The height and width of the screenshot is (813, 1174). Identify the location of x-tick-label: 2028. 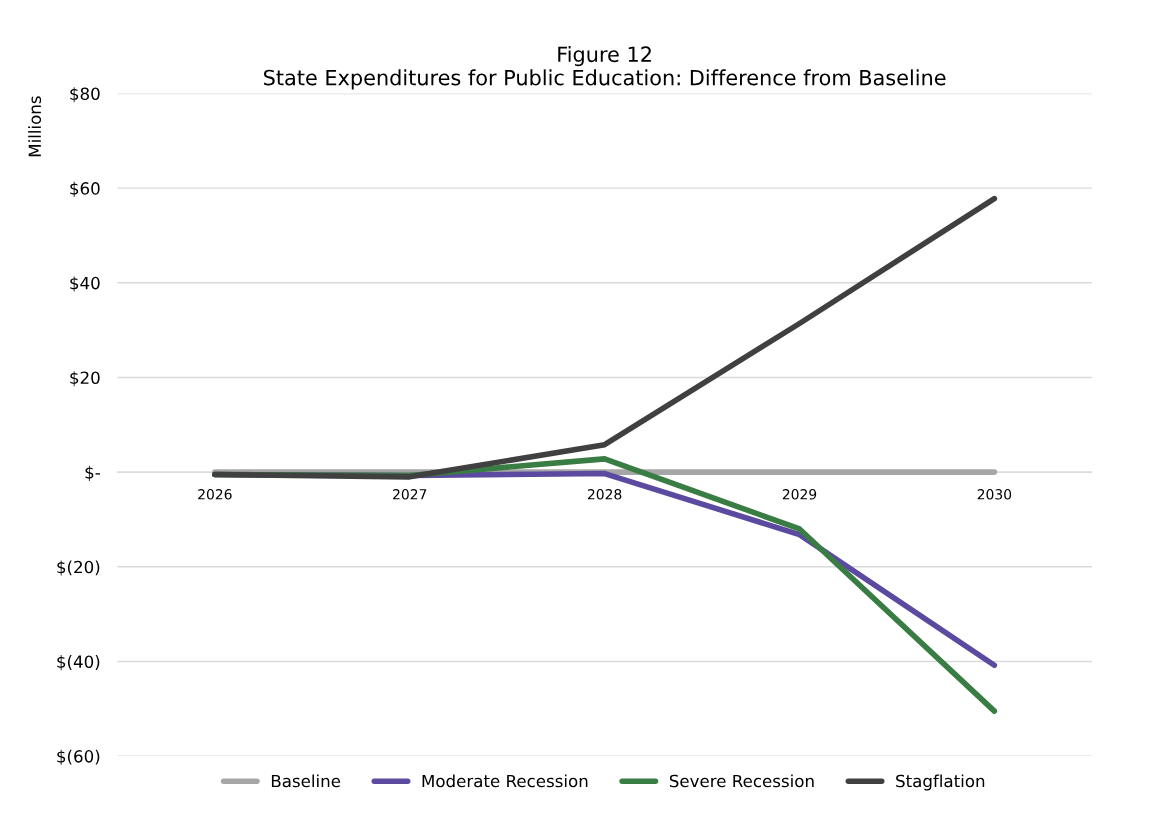
(604, 494).